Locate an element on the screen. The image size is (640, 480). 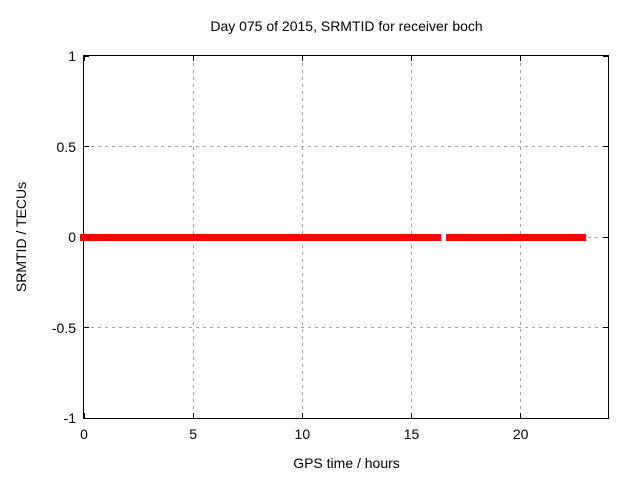
x-tick-label: 10 is located at coordinates (302, 434).